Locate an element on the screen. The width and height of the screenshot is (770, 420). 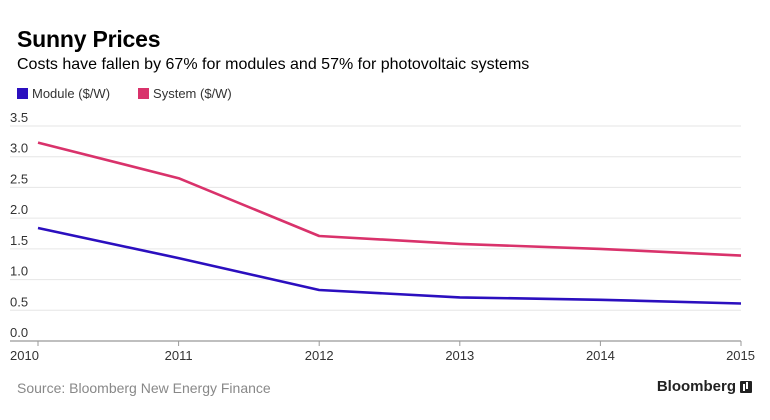
legend-swatch-system is located at coordinates (144, 93).